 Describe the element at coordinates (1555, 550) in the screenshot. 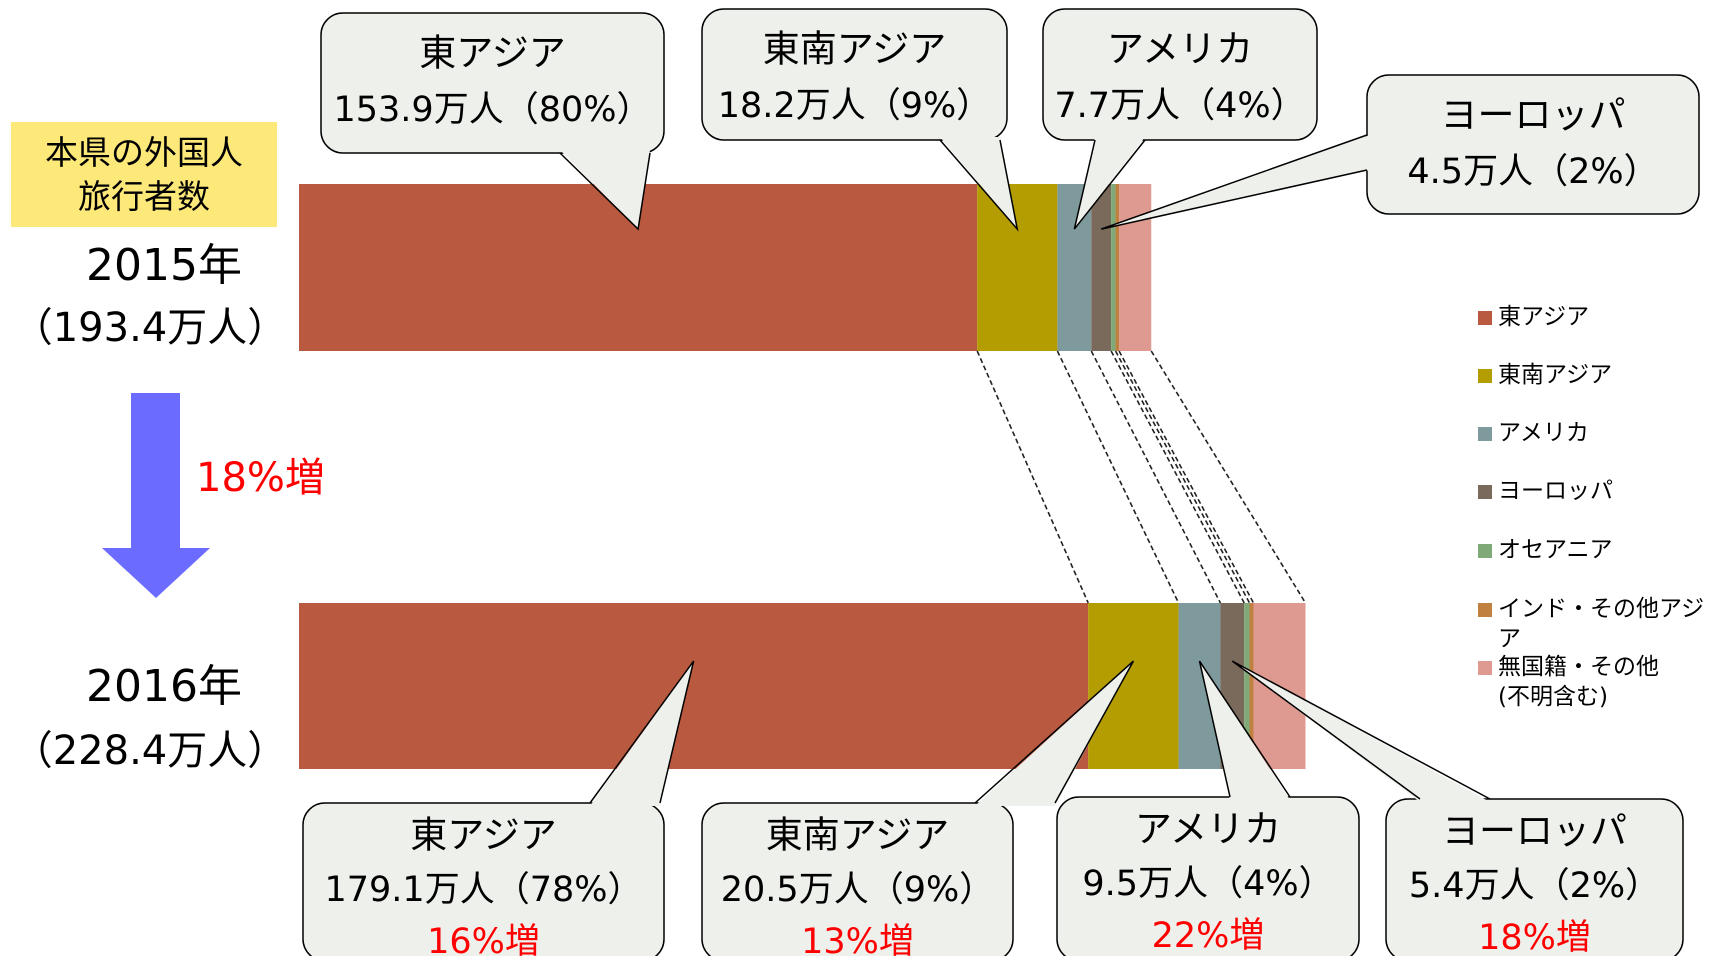

I see `legend-label: オセアニア` at that location.